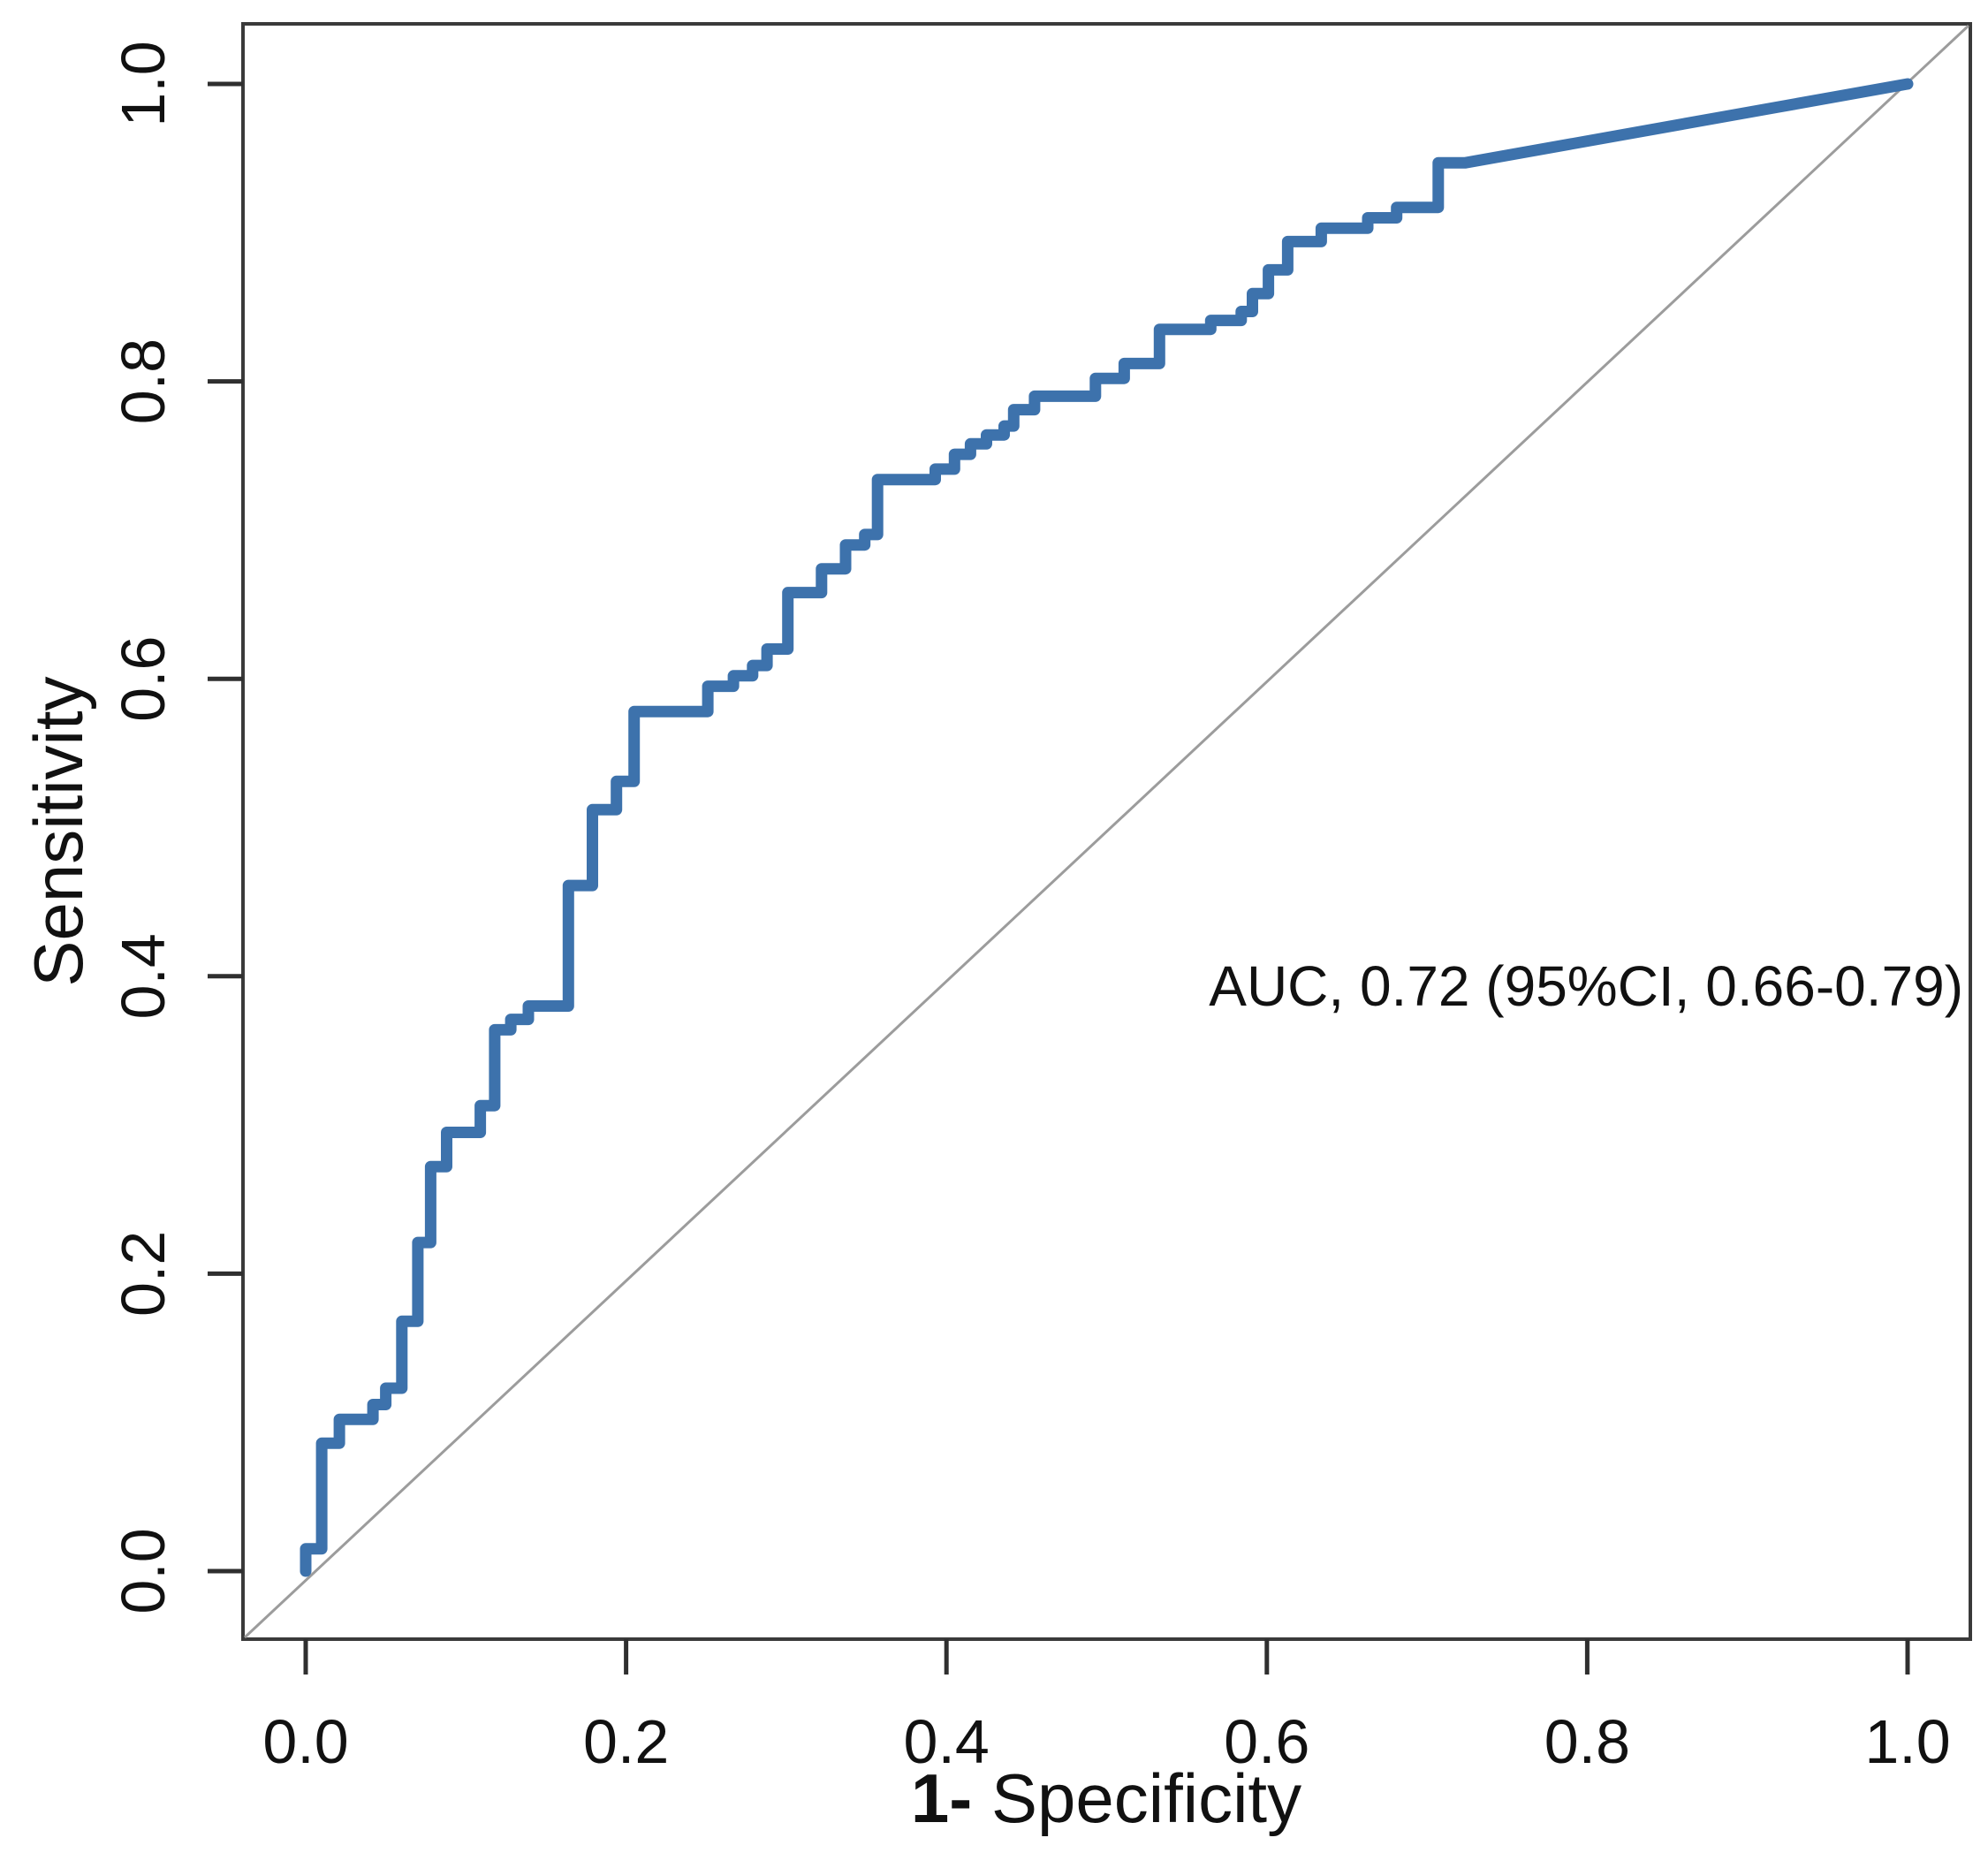 The height and width of the screenshot is (1853, 1988). I want to click on y-tick-label: 0.2, so click(143, 1274).